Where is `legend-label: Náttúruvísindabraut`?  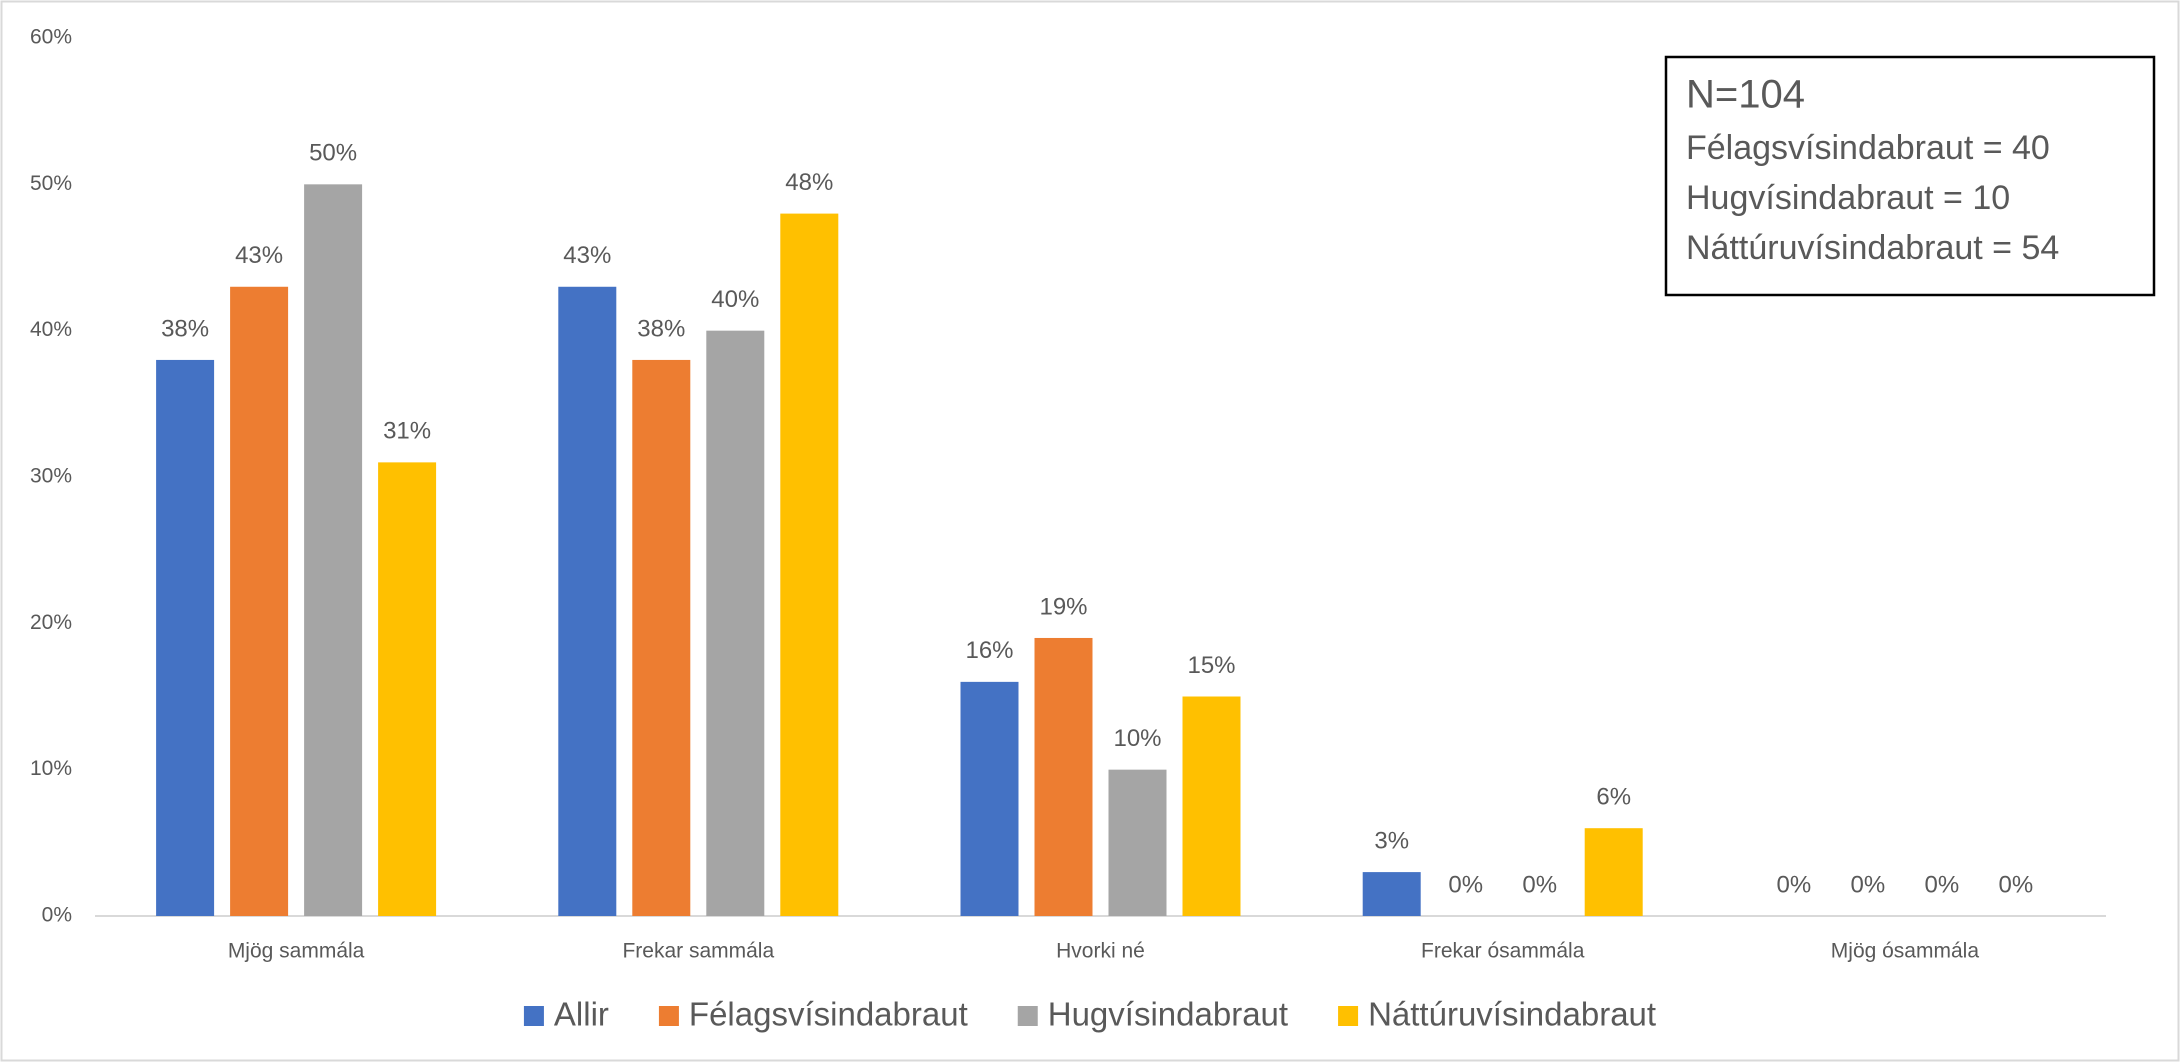
legend-label: Náttúruvísindabraut is located at coordinates (1512, 1014).